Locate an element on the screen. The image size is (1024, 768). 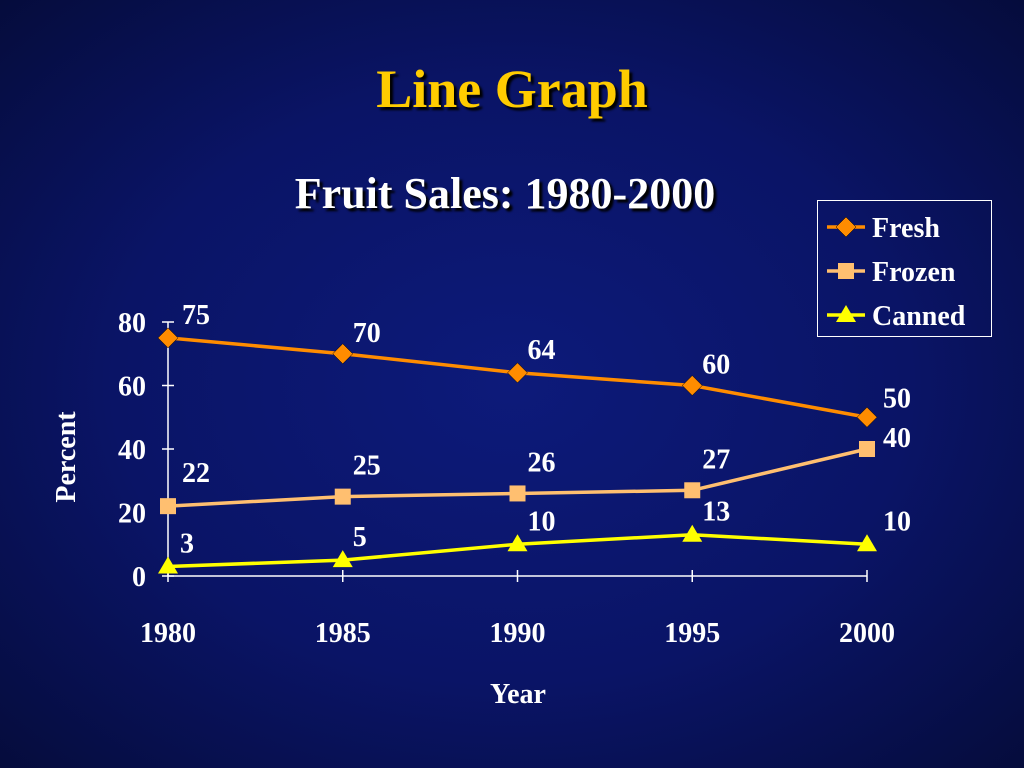
data-label-frozen: 26 is located at coordinates (542, 462).